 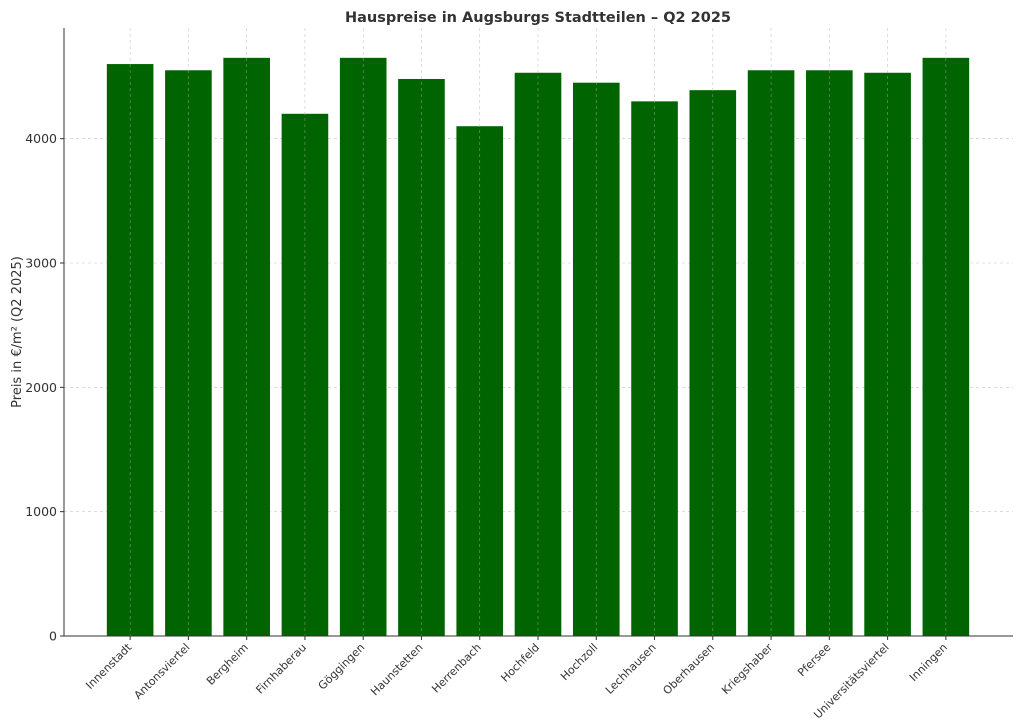 What do you see at coordinates (456, 668) in the screenshot?
I see `x-tick-label: Herrenbach` at bounding box center [456, 668].